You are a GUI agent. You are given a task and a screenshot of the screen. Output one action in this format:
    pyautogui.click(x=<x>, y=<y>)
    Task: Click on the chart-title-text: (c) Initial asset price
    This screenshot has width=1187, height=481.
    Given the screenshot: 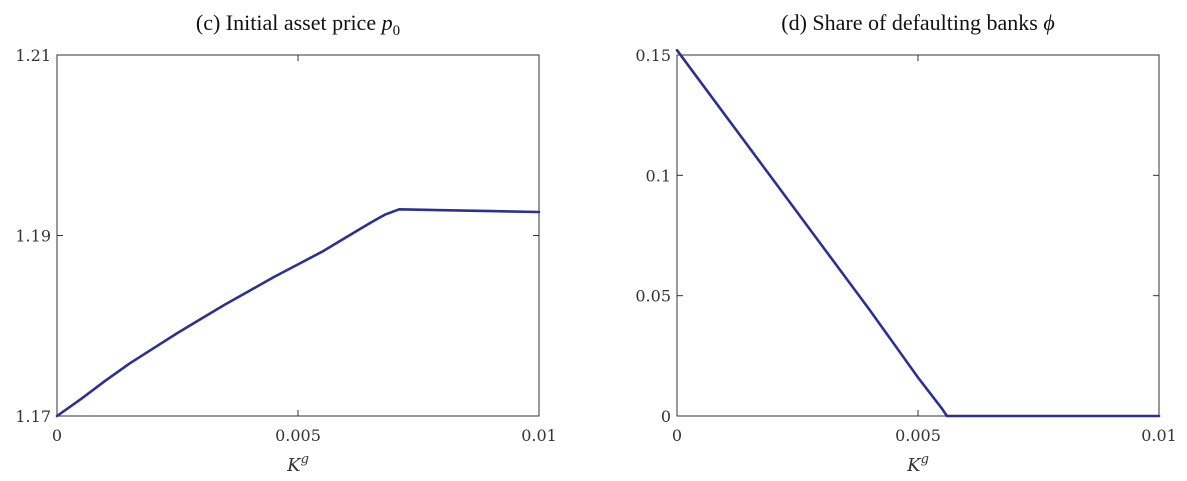 What is the action you would take?
    pyautogui.click(x=289, y=22)
    